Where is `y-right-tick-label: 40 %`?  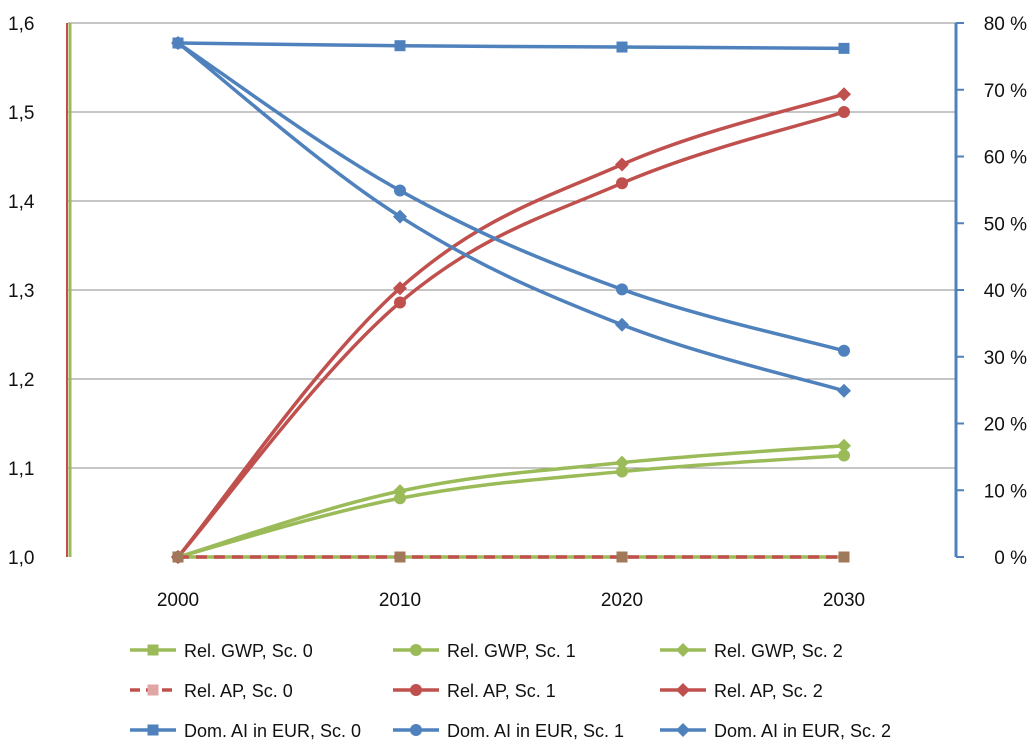
y-right-tick-label: 40 % is located at coordinates (1005, 291).